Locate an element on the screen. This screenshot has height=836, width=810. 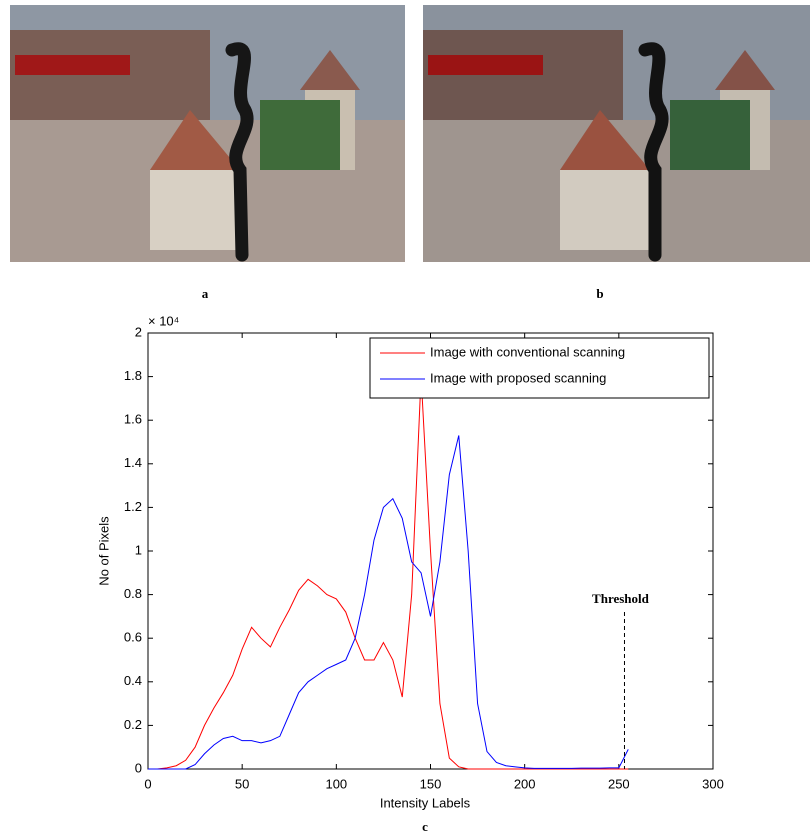
y-tick-label: 0.2 is located at coordinates (133, 724).